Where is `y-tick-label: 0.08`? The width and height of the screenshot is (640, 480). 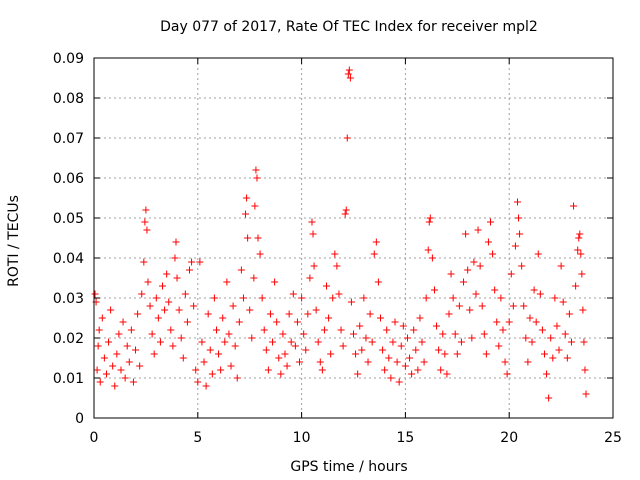
y-tick-label: 0.08 is located at coordinates (68, 99).